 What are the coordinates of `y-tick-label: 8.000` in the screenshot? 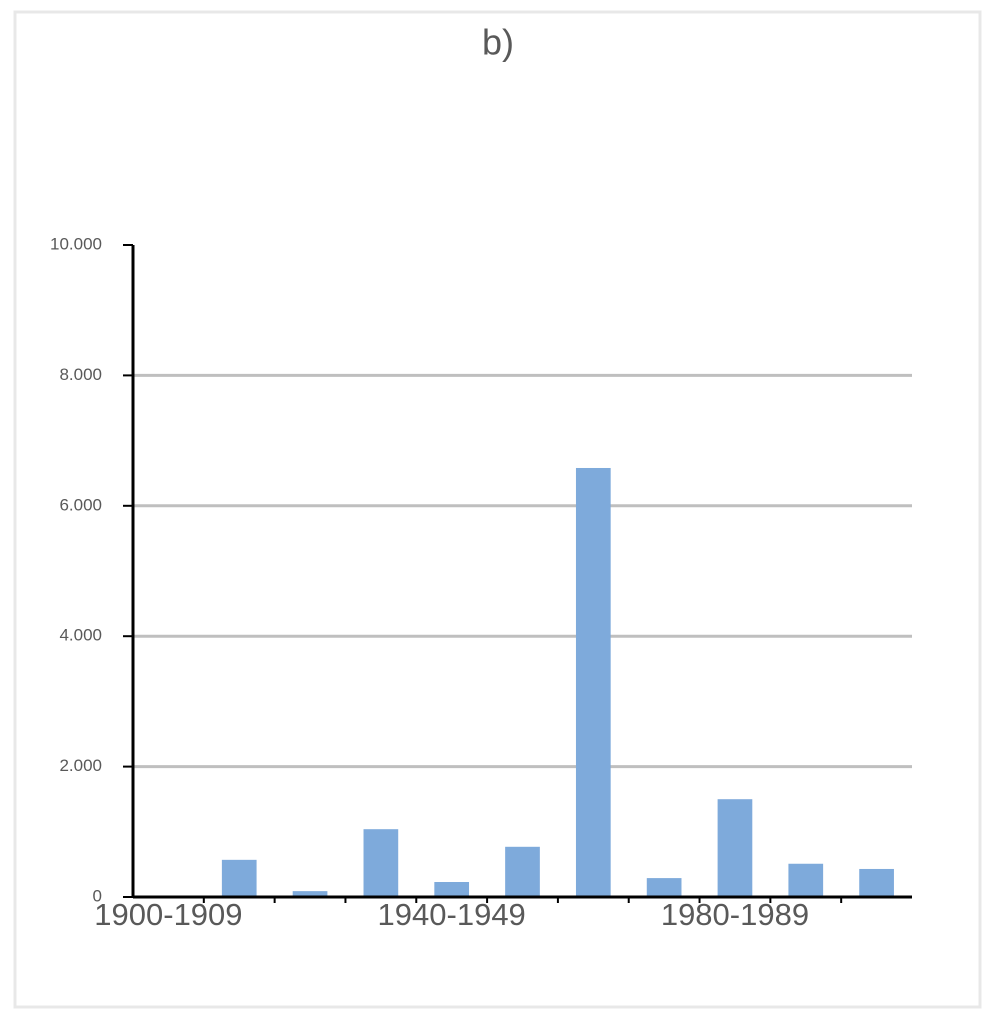 It's located at (80, 374).